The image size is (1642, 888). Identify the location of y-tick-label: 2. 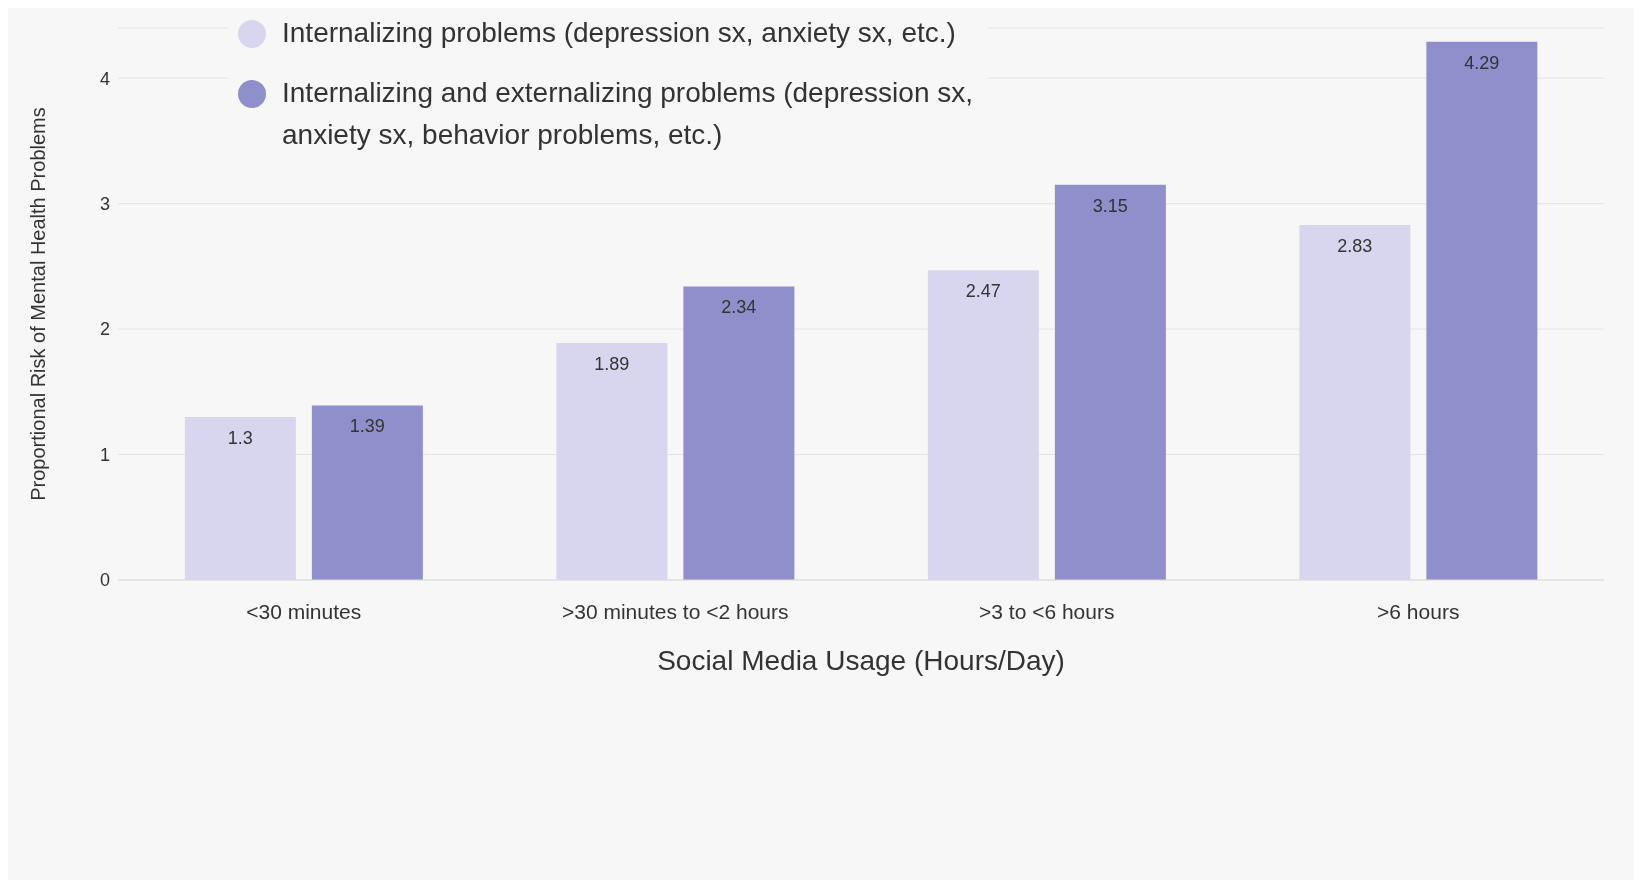
(104, 329).